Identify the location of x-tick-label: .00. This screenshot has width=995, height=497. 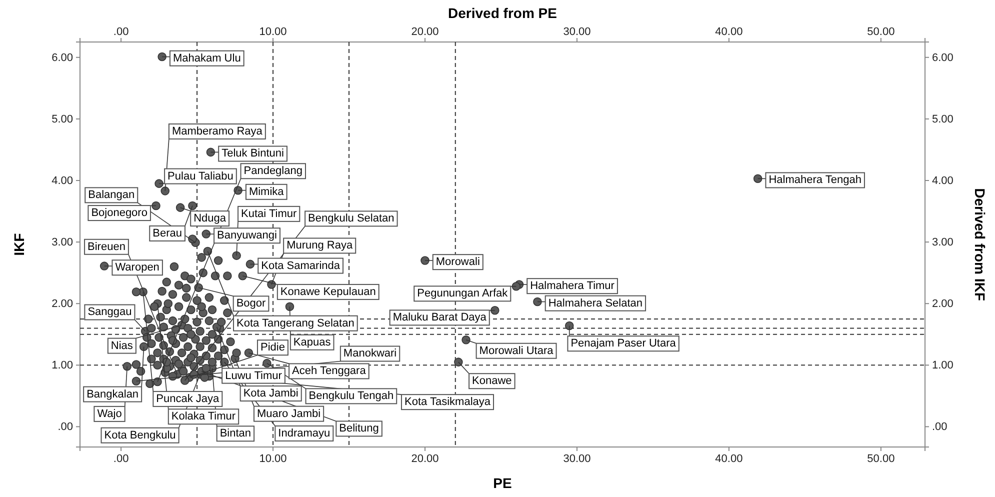
(121, 32).